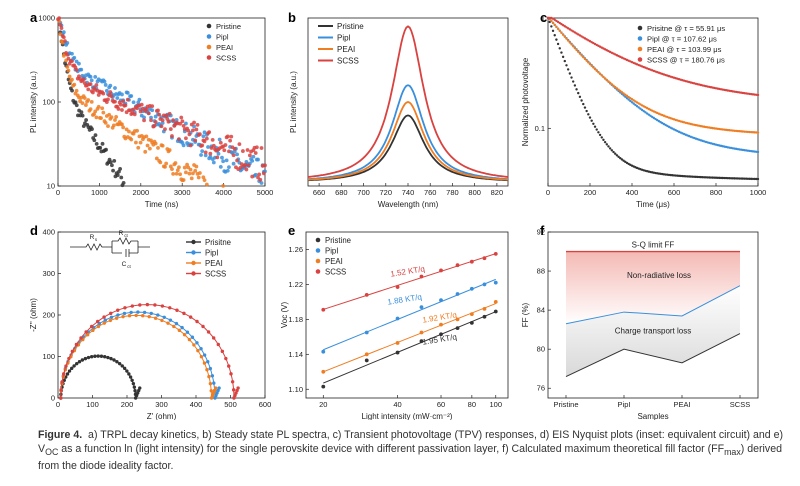  What do you see at coordinates (674, 192) in the screenshot?
I see `c-x-3-ticklabel: 600` at bounding box center [674, 192].